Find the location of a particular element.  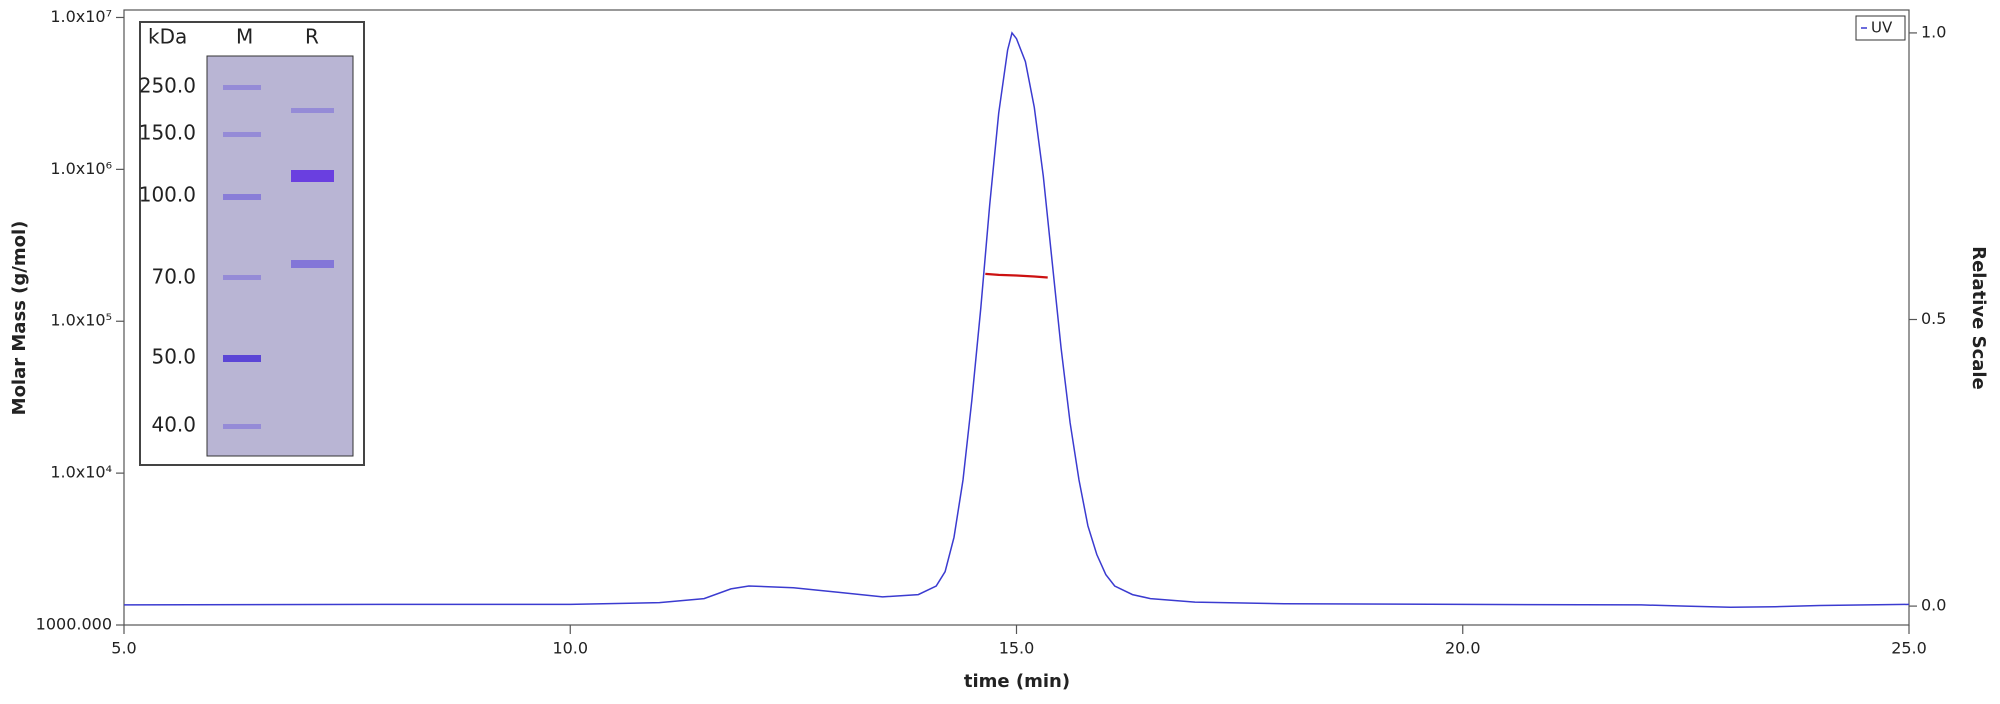

x-tick-label: 5.0 is located at coordinates (123, 648).